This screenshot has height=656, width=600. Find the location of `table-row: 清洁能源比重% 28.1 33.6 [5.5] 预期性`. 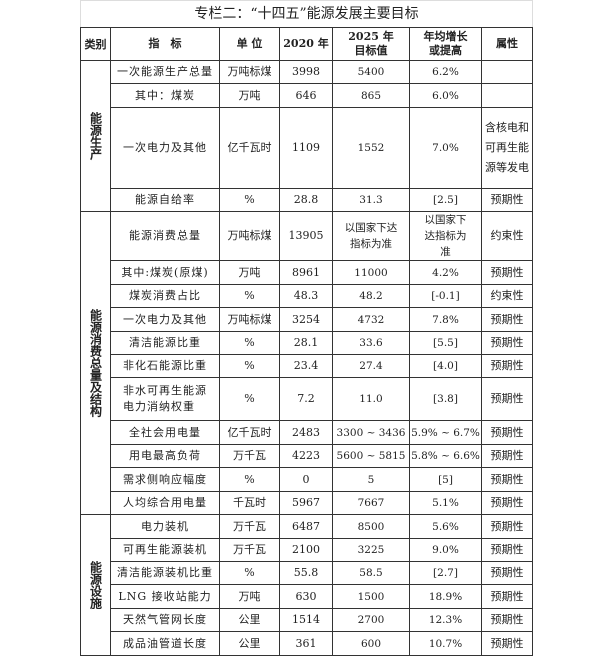

table-row: 清洁能源比重% 28.1 33.6 [5.5] 预期性 is located at coordinates (307, 343).